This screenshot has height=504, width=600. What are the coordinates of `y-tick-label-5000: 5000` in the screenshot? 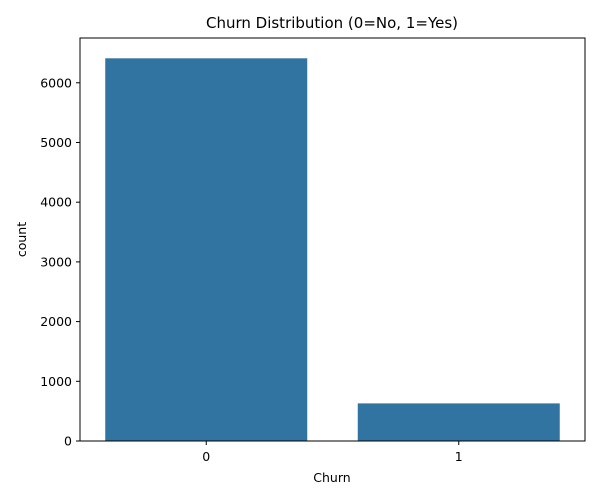 It's located at (56, 142).